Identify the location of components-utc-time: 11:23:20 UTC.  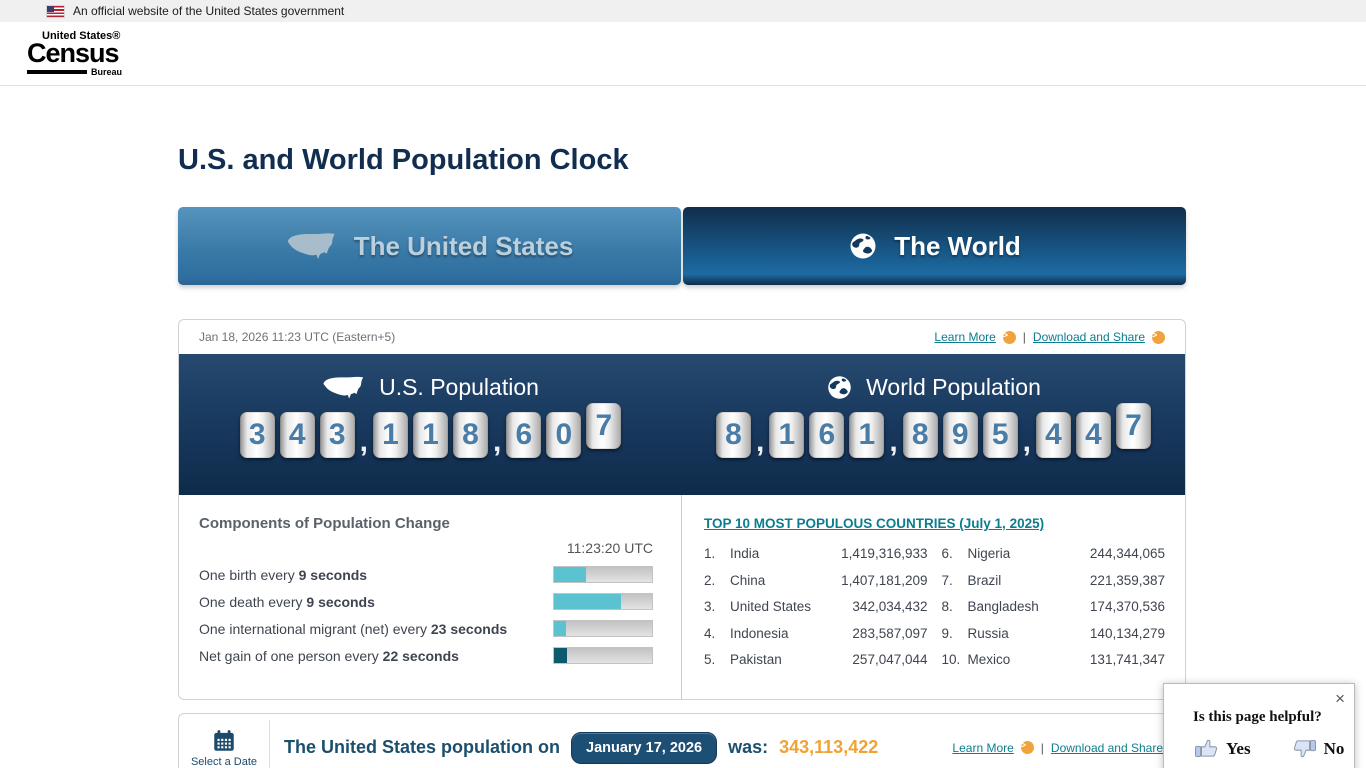
(609, 548).